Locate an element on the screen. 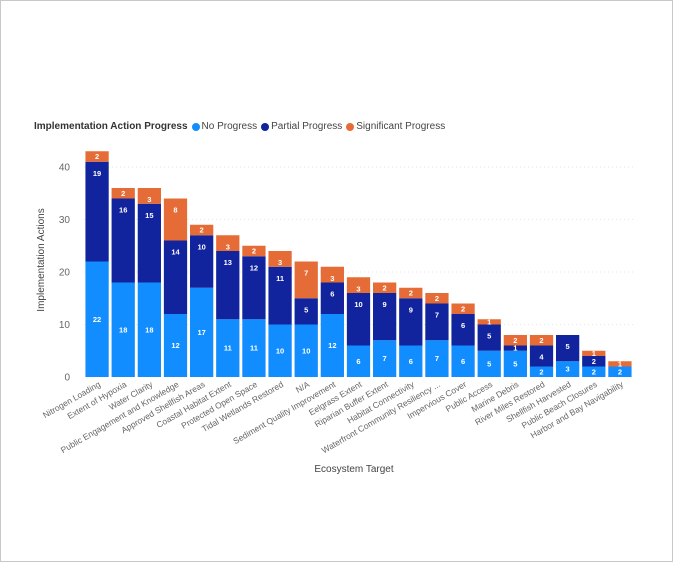  y-tick-label: 20 is located at coordinates (65, 273).